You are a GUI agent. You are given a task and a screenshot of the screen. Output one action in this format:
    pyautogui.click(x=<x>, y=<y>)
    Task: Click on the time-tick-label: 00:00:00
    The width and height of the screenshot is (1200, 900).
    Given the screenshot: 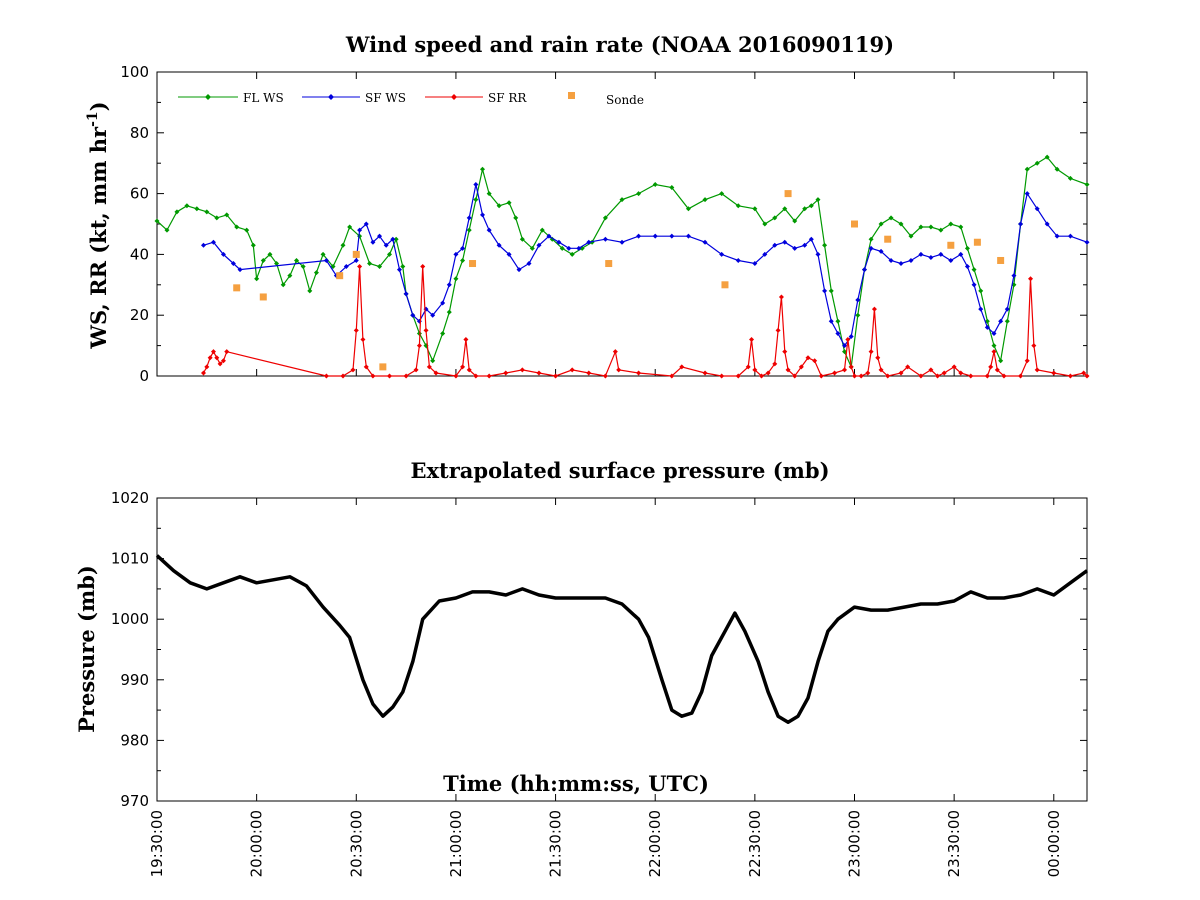 What is the action you would take?
    pyautogui.click(x=1054, y=843)
    